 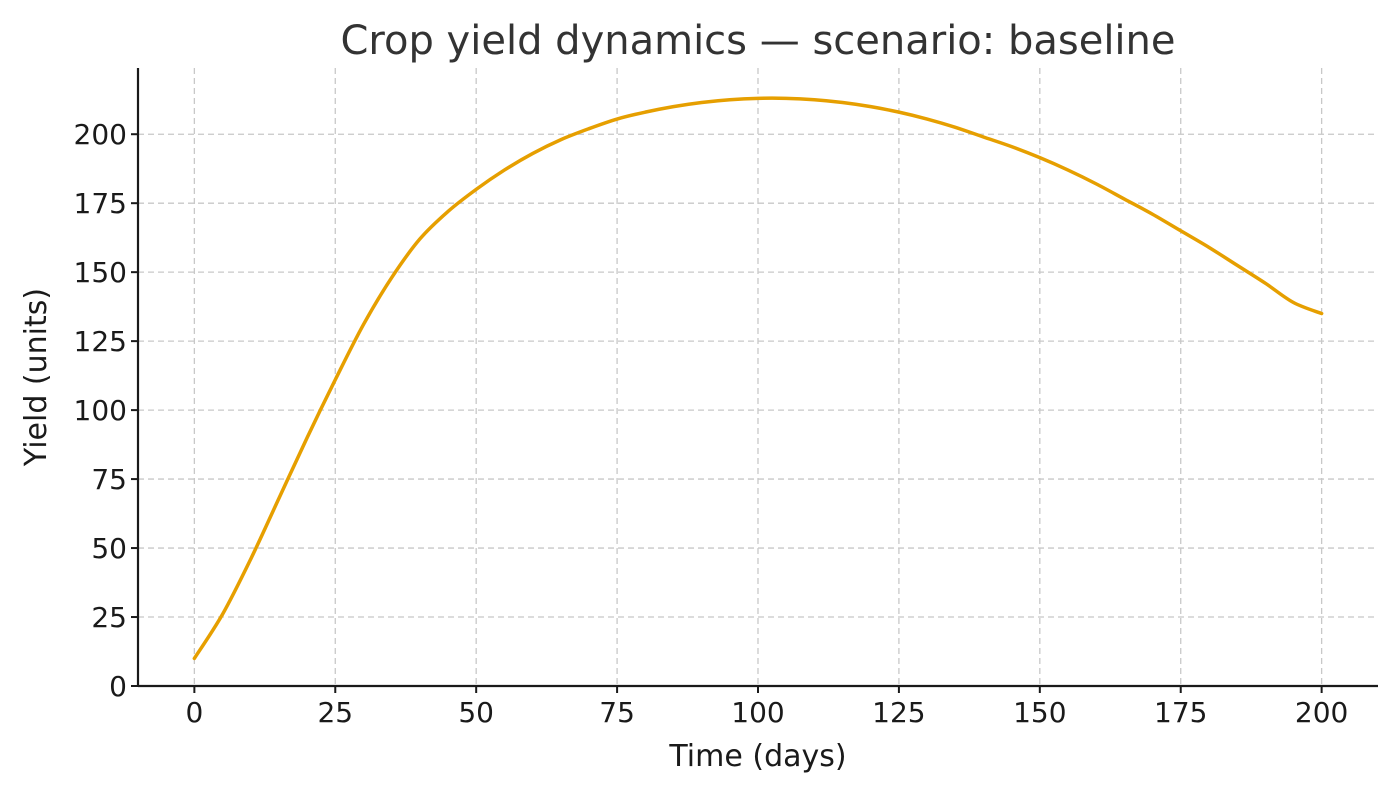 What do you see at coordinates (100, 203) in the screenshot?
I see `y-tick-label: 175` at bounding box center [100, 203].